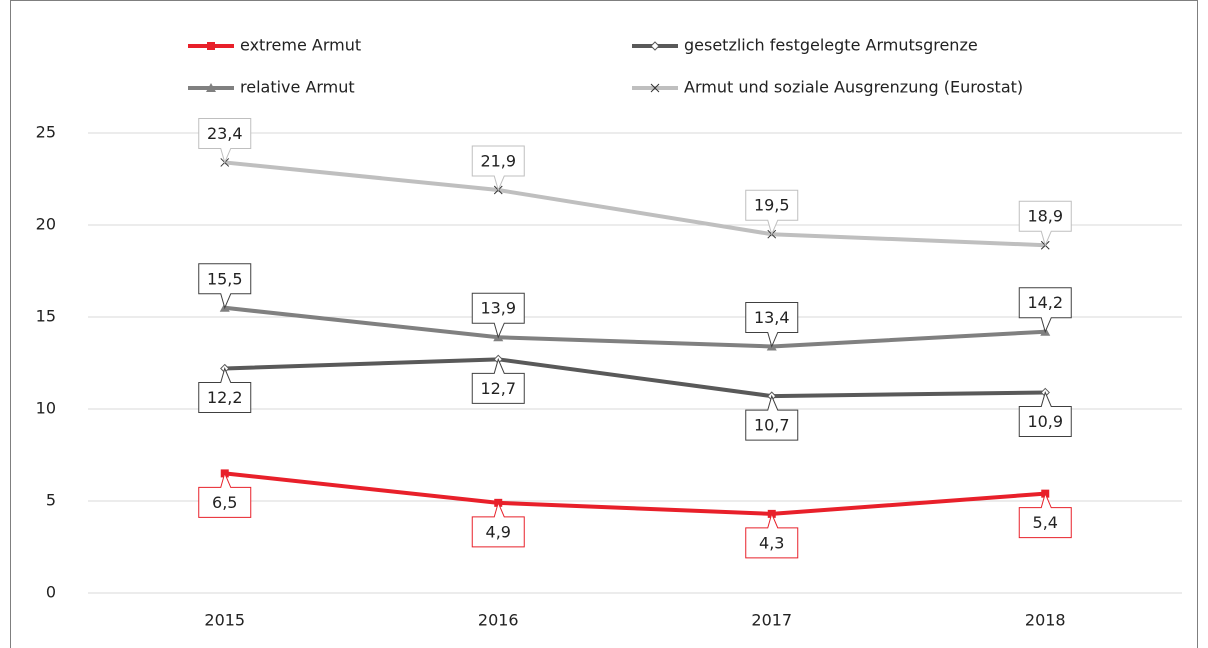 The image size is (1208, 648). I want to click on data-label: 6,5, so click(224, 502).